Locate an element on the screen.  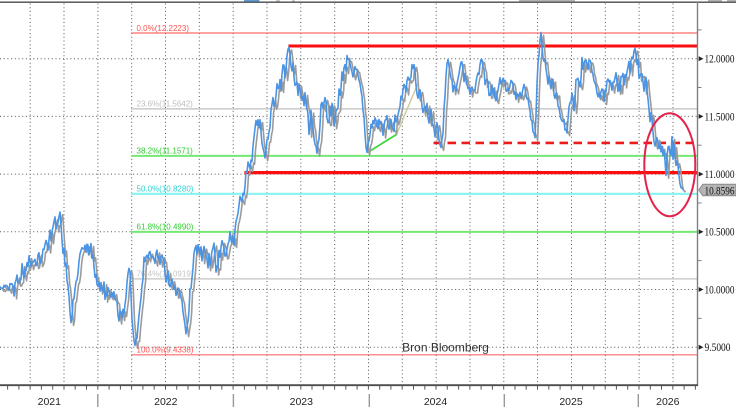
svg-text: 100.0%(9.4338) is located at coordinates (165, 350).